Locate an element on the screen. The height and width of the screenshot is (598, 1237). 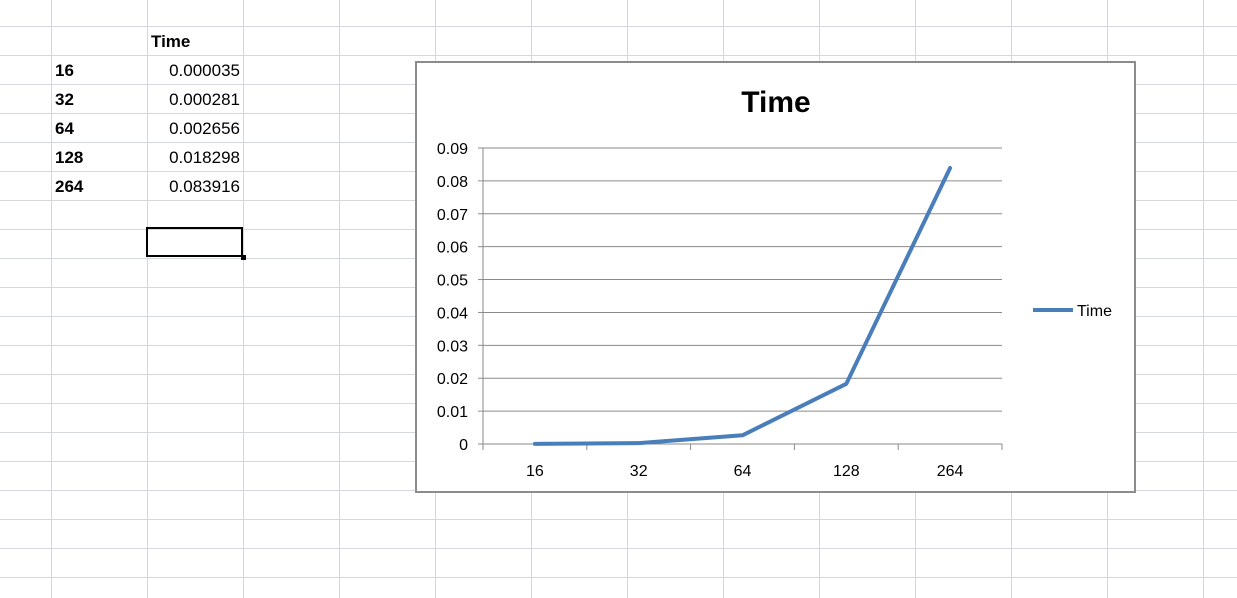
cell-time: 0.018298 is located at coordinates (204, 157).